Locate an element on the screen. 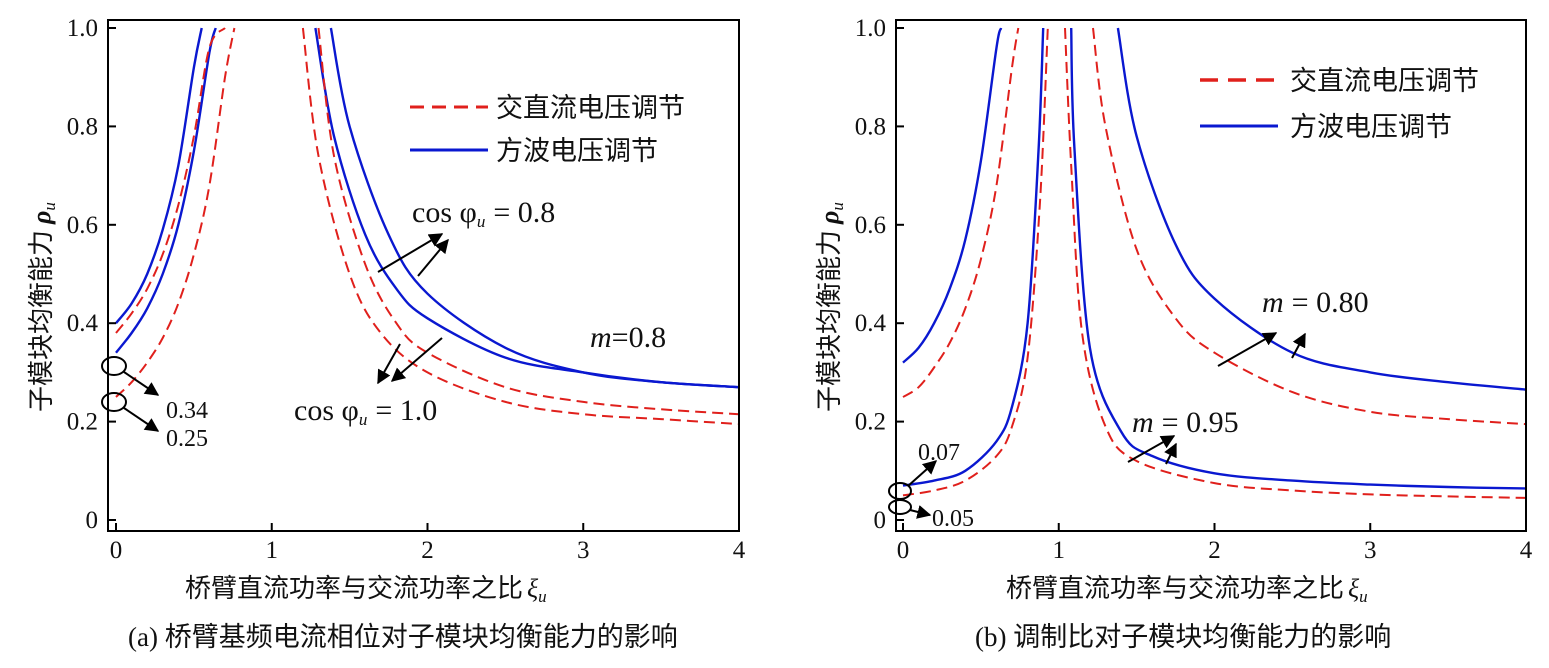 This screenshot has height=668, width=1549. series-line-a-1-right is located at coordinates (527, 208).